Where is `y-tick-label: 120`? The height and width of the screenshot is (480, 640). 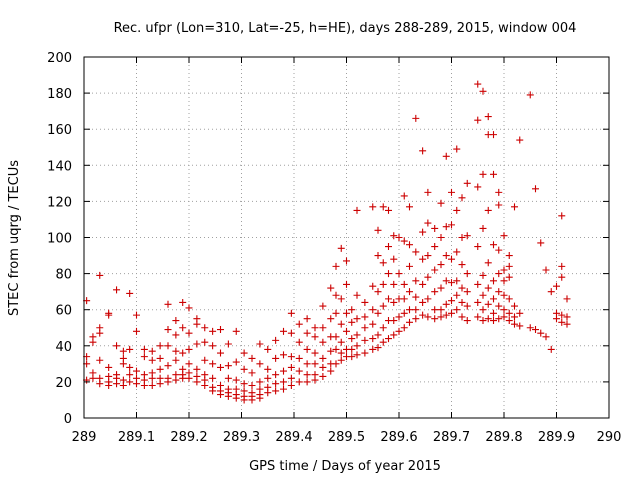 y-tick-label: 120 is located at coordinates (59, 202).